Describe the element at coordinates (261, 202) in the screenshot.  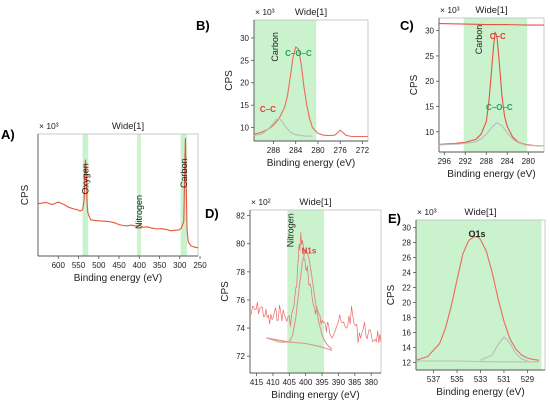
I see `y-multiplier: × 10²` at that location.